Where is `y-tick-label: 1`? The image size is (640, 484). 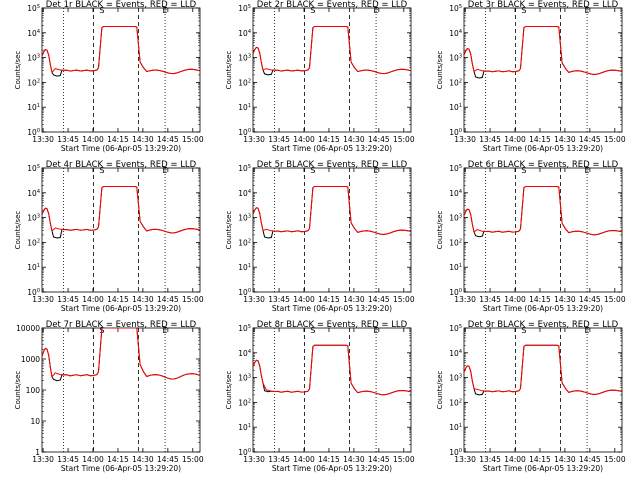 y-tick-label: 1 is located at coordinates (37, 452).